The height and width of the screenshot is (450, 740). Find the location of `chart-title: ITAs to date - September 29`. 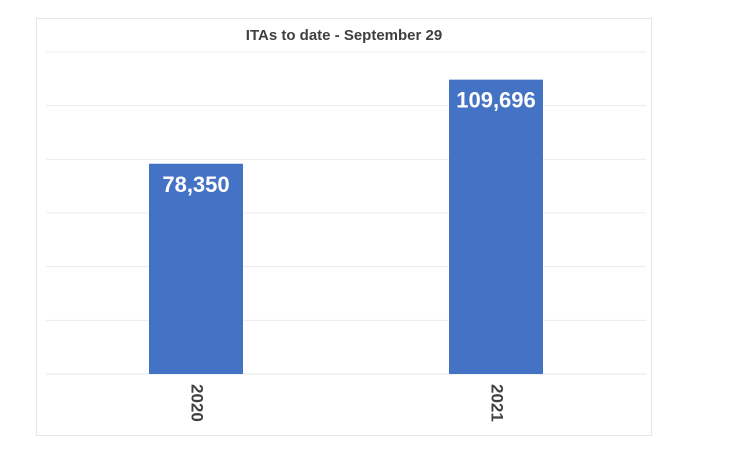

chart-title: ITAs to date - September 29 is located at coordinates (344, 35).